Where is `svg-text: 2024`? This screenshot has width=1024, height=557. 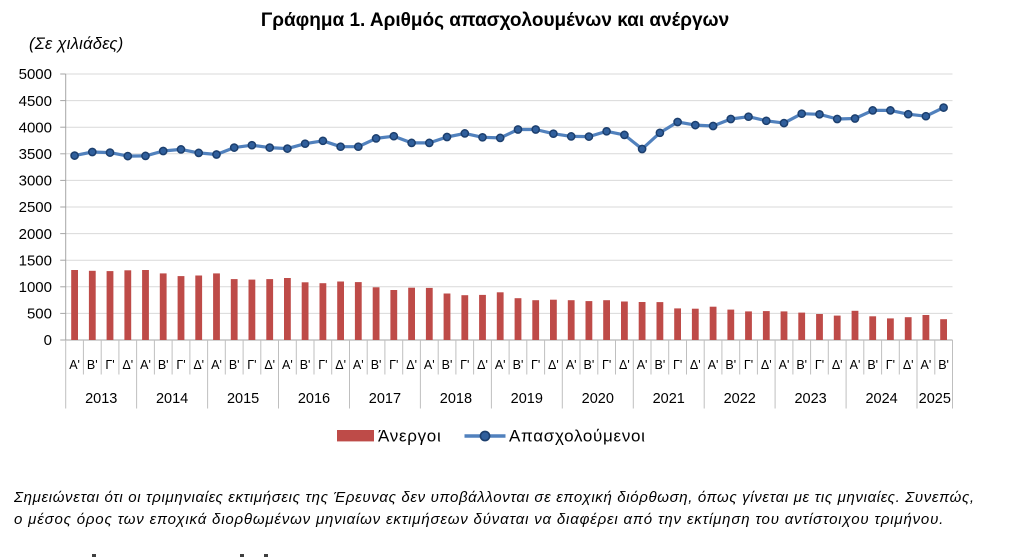 svg-text: 2024 is located at coordinates (881, 399).